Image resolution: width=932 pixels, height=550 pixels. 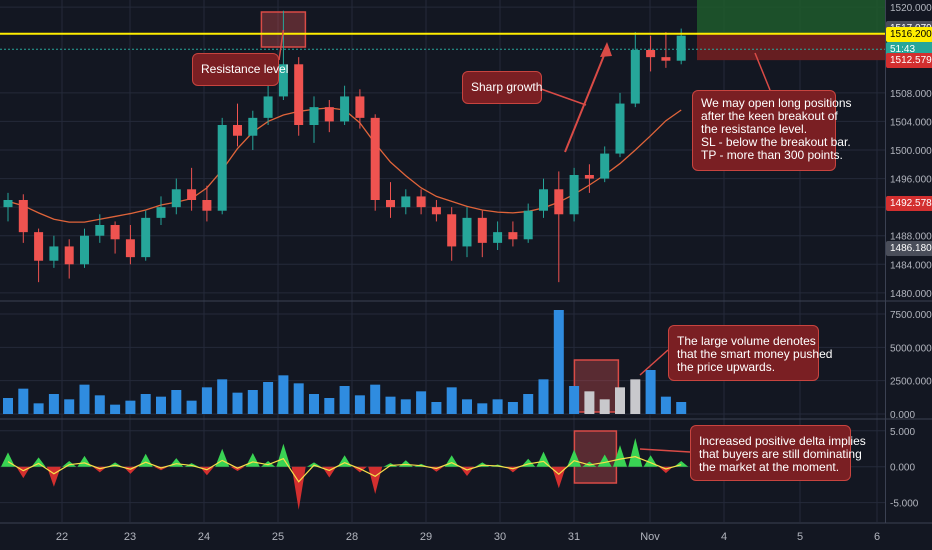 I want to click on callout-line: Increased positive delta implies, so click(x=782, y=441).